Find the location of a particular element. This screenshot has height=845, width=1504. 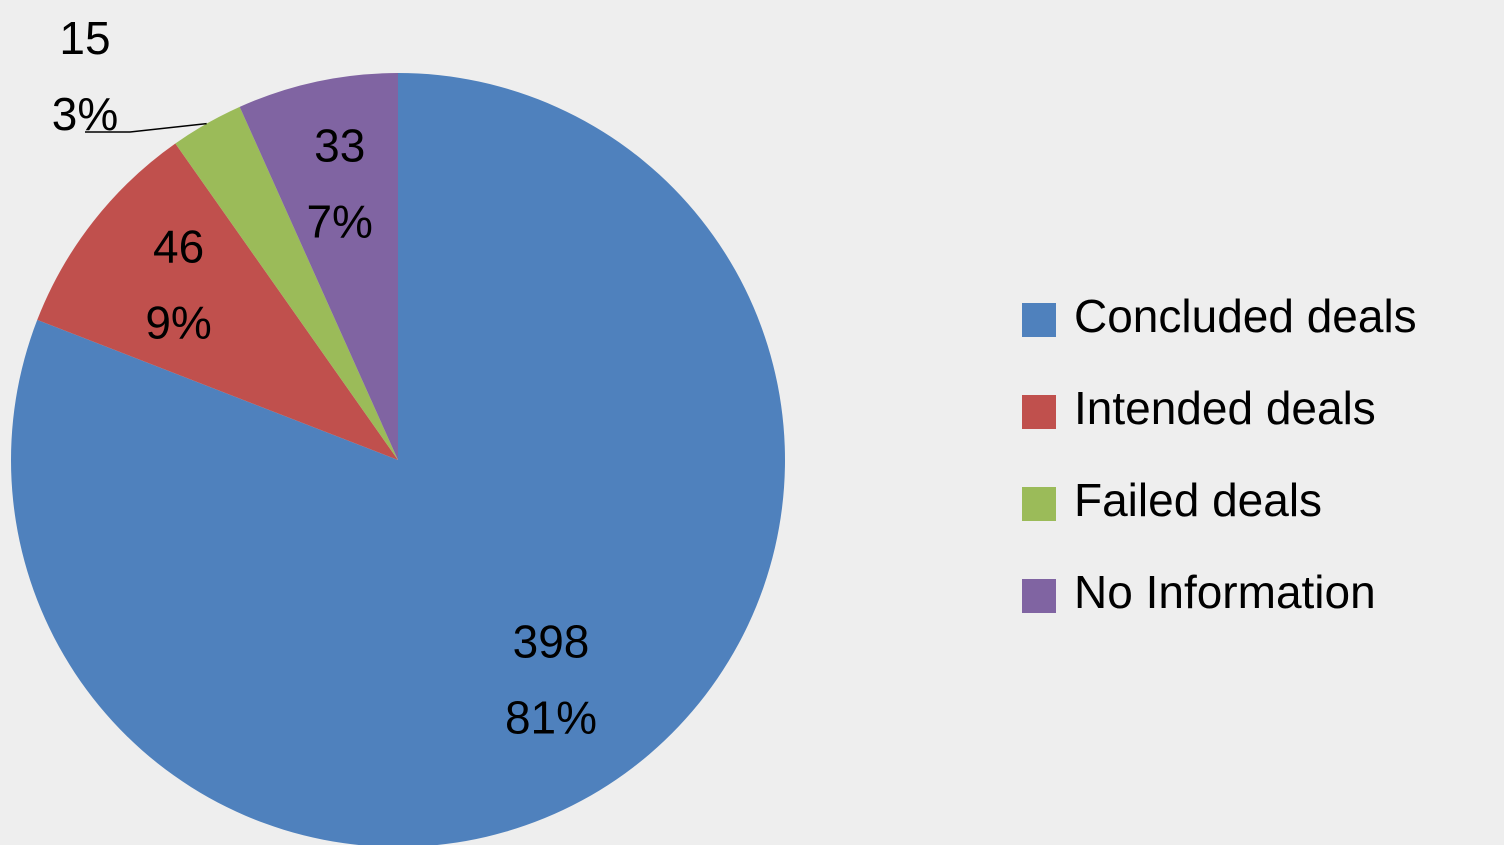

data-label: 46 is located at coordinates (178, 246).